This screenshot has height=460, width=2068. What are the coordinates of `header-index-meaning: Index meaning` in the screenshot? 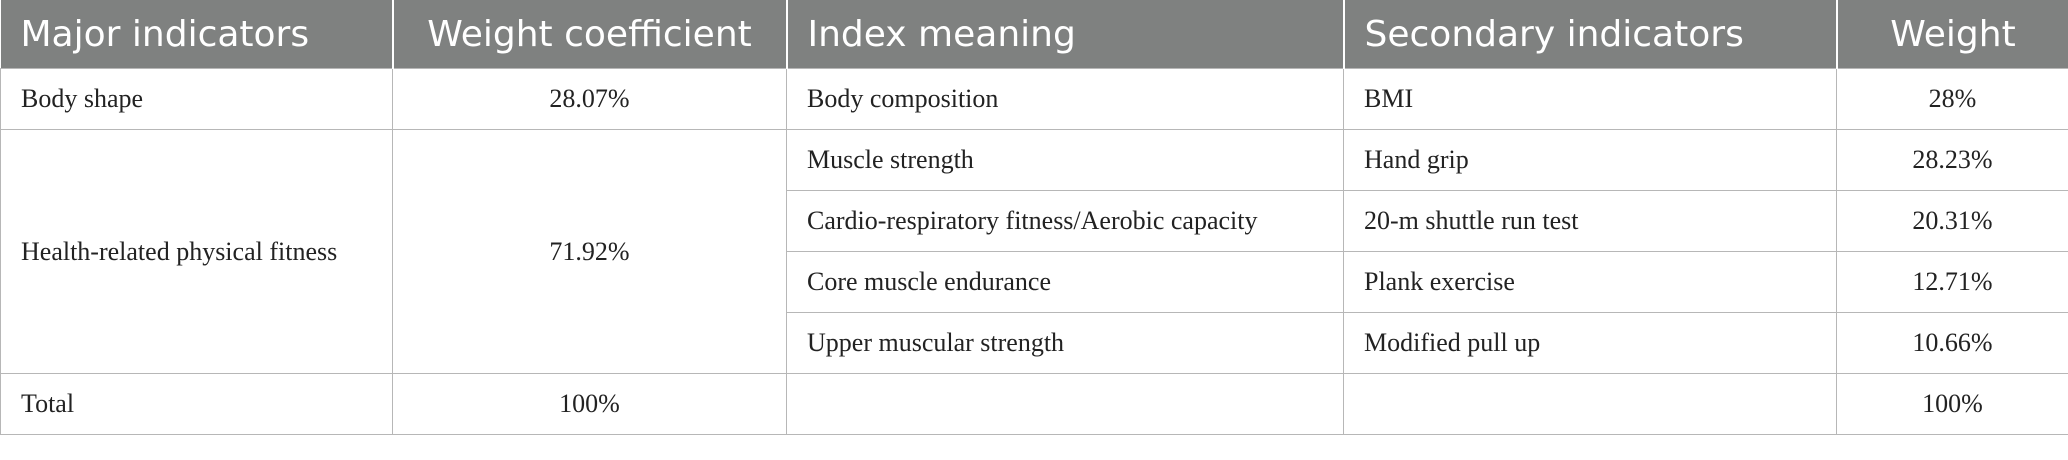 It's located at (1065, 34).